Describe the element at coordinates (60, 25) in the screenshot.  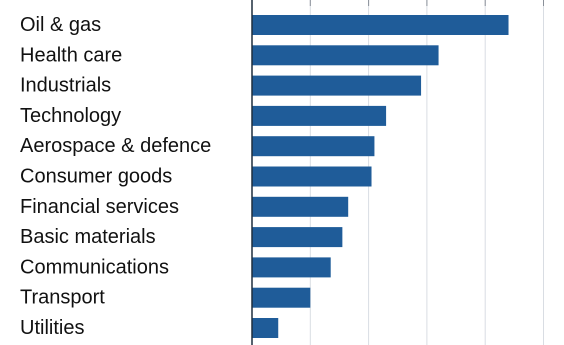
I see `category-label: Oil & gas` at that location.